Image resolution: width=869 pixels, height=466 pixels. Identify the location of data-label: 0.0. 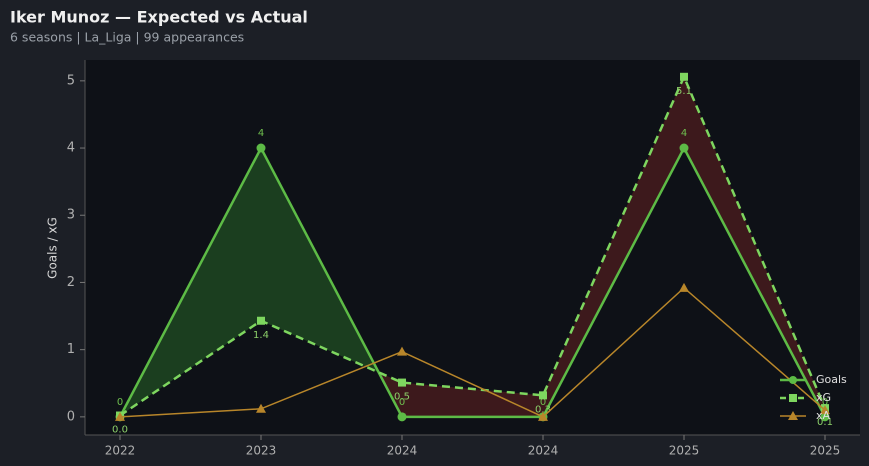
(120, 430).